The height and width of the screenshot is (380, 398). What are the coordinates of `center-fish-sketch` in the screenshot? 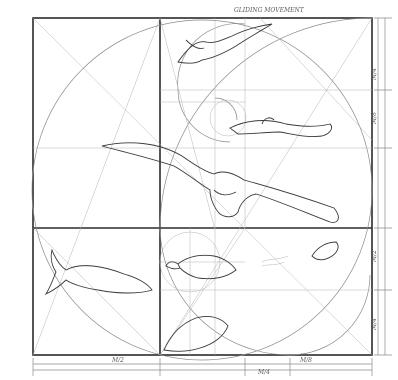 It's located at (201, 267).